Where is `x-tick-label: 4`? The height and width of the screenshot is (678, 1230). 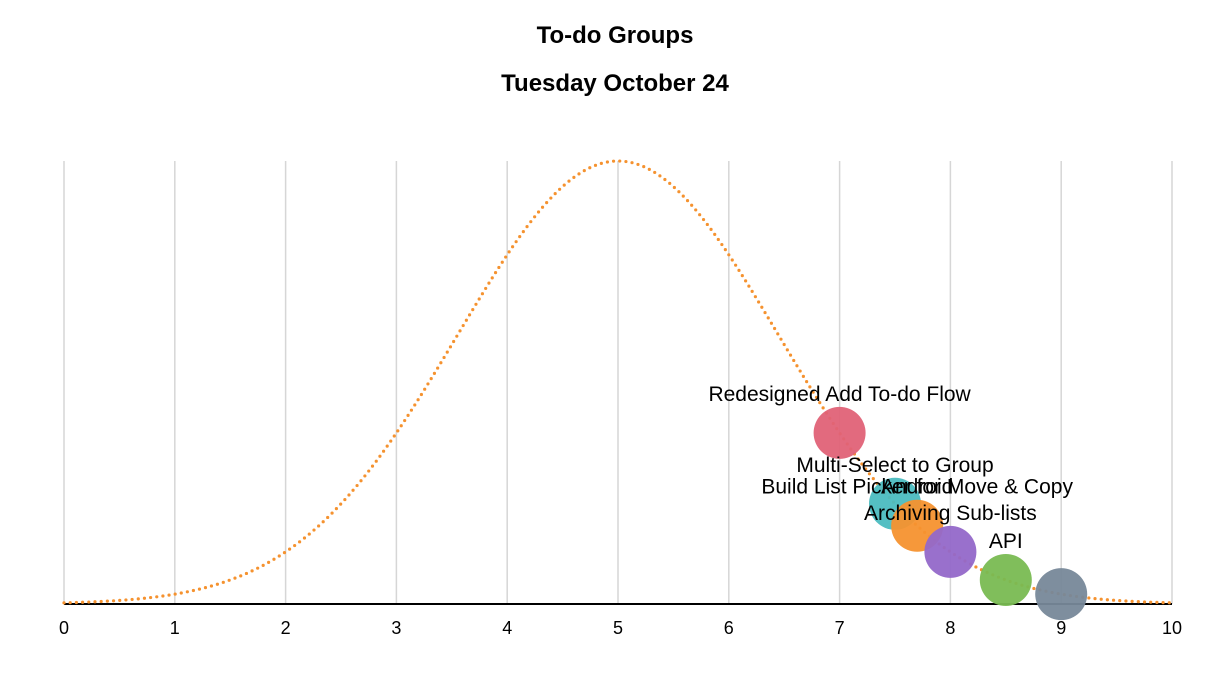
x-tick-label: 4 is located at coordinates (507, 628).